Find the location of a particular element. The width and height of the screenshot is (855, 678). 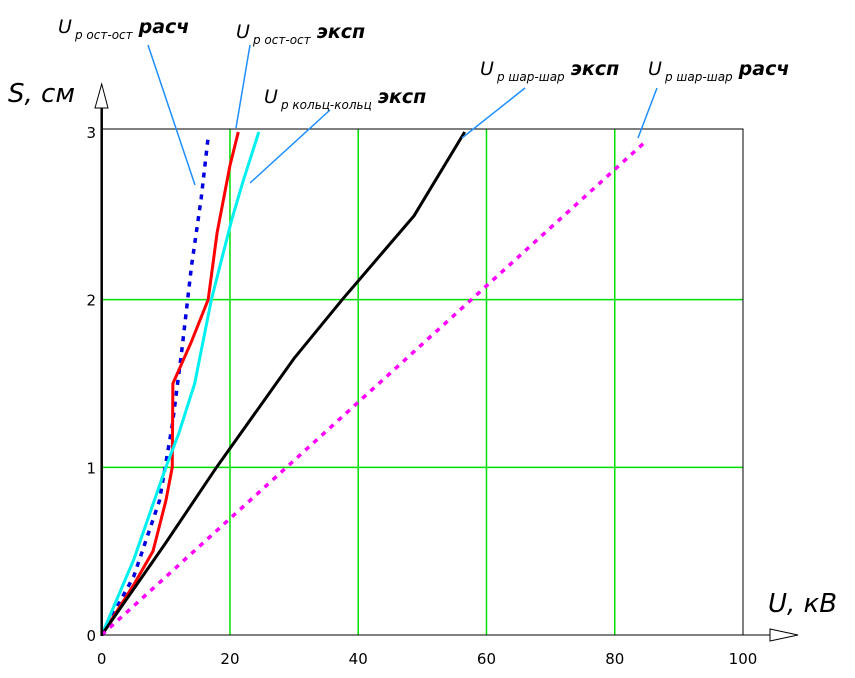

y-tick-label: 1 is located at coordinates (91, 468).